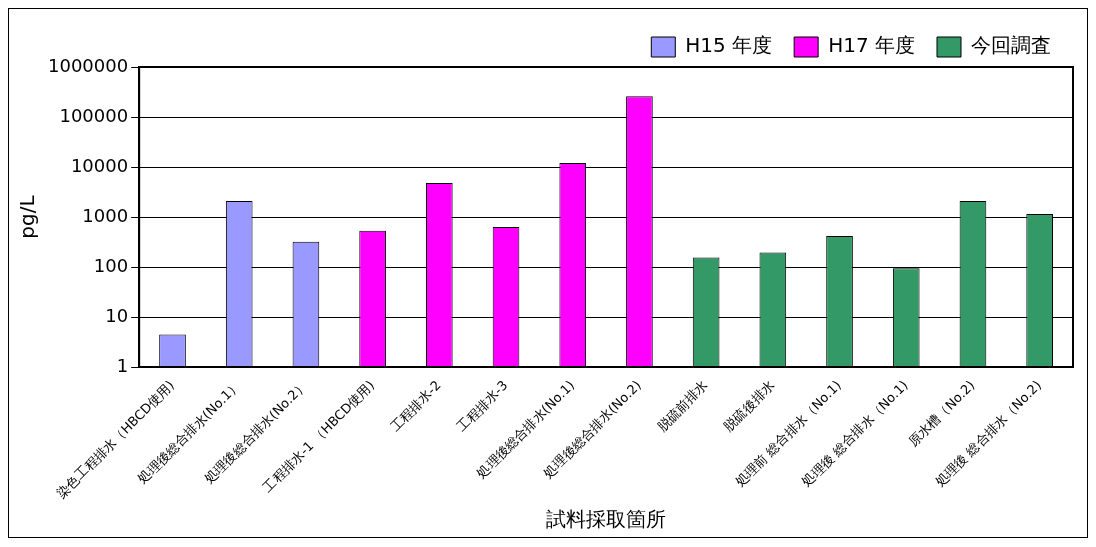 This screenshot has width=1096, height=547. Describe the element at coordinates (872, 45) in the screenshot. I see `legend-label: H17 年度` at that location.